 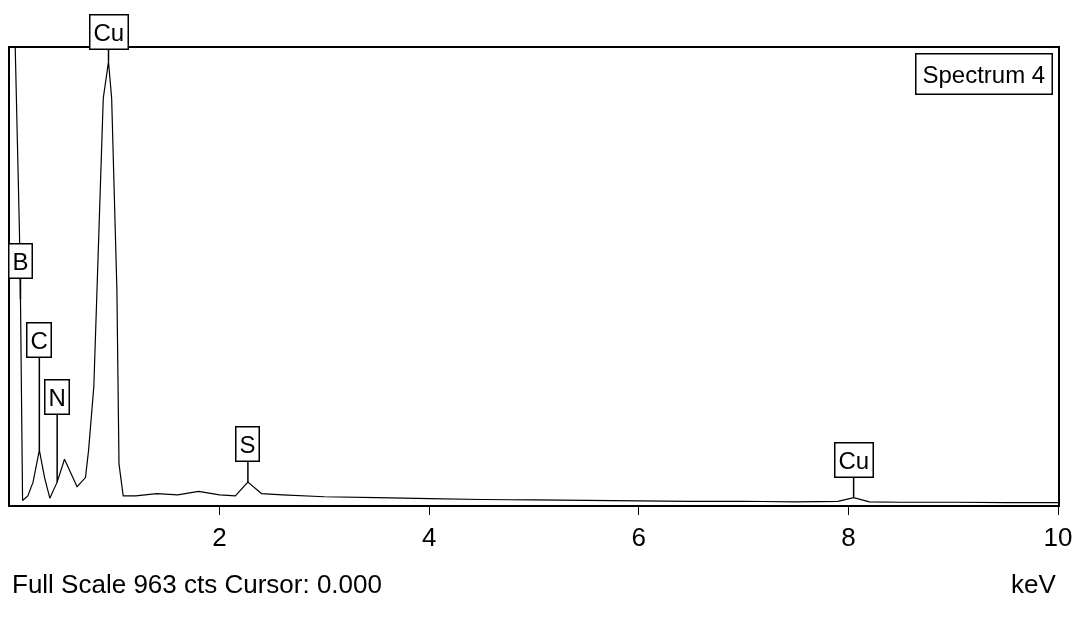 I want to click on annotation: N, so click(x=57, y=397).